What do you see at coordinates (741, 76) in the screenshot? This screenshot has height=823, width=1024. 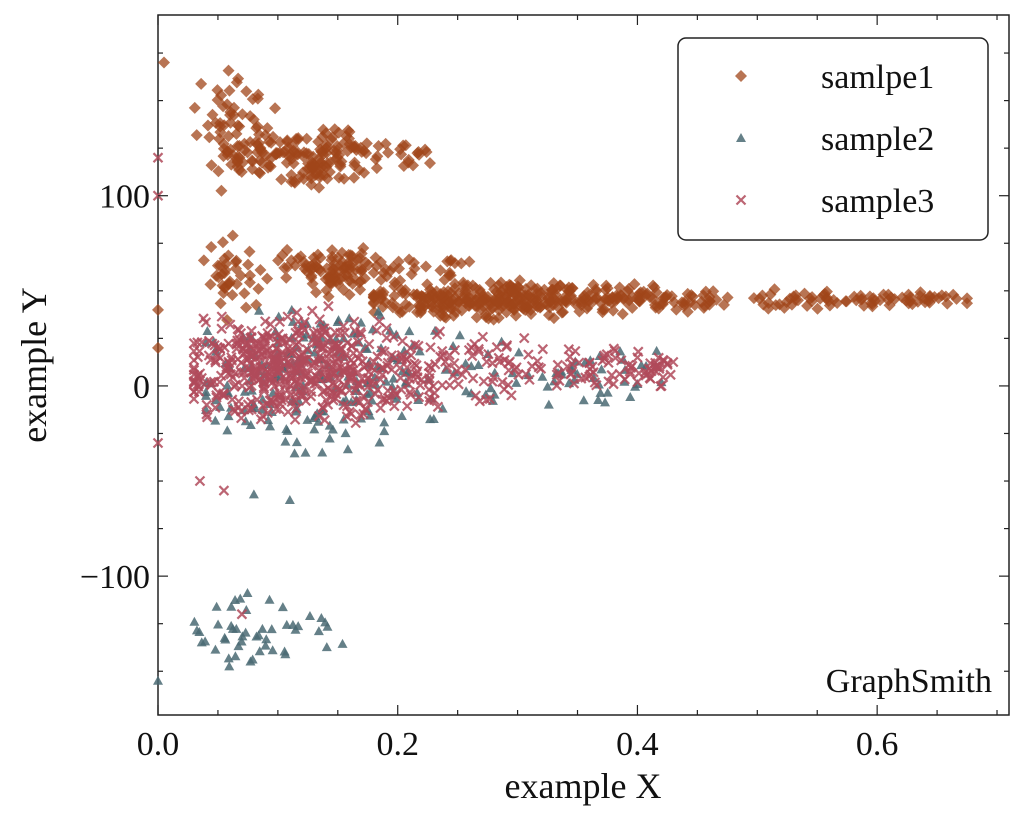 I see `legend-marker-samlpe1` at bounding box center [741, 76].